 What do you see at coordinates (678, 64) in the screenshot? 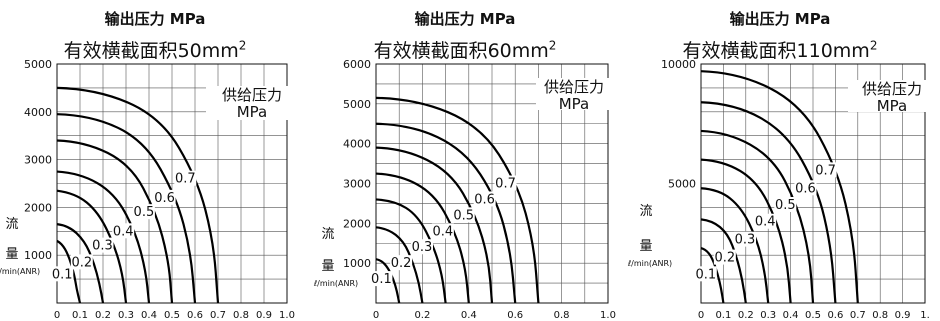
I see `y-tick-label: 10000` at bounding box center [678, 64].